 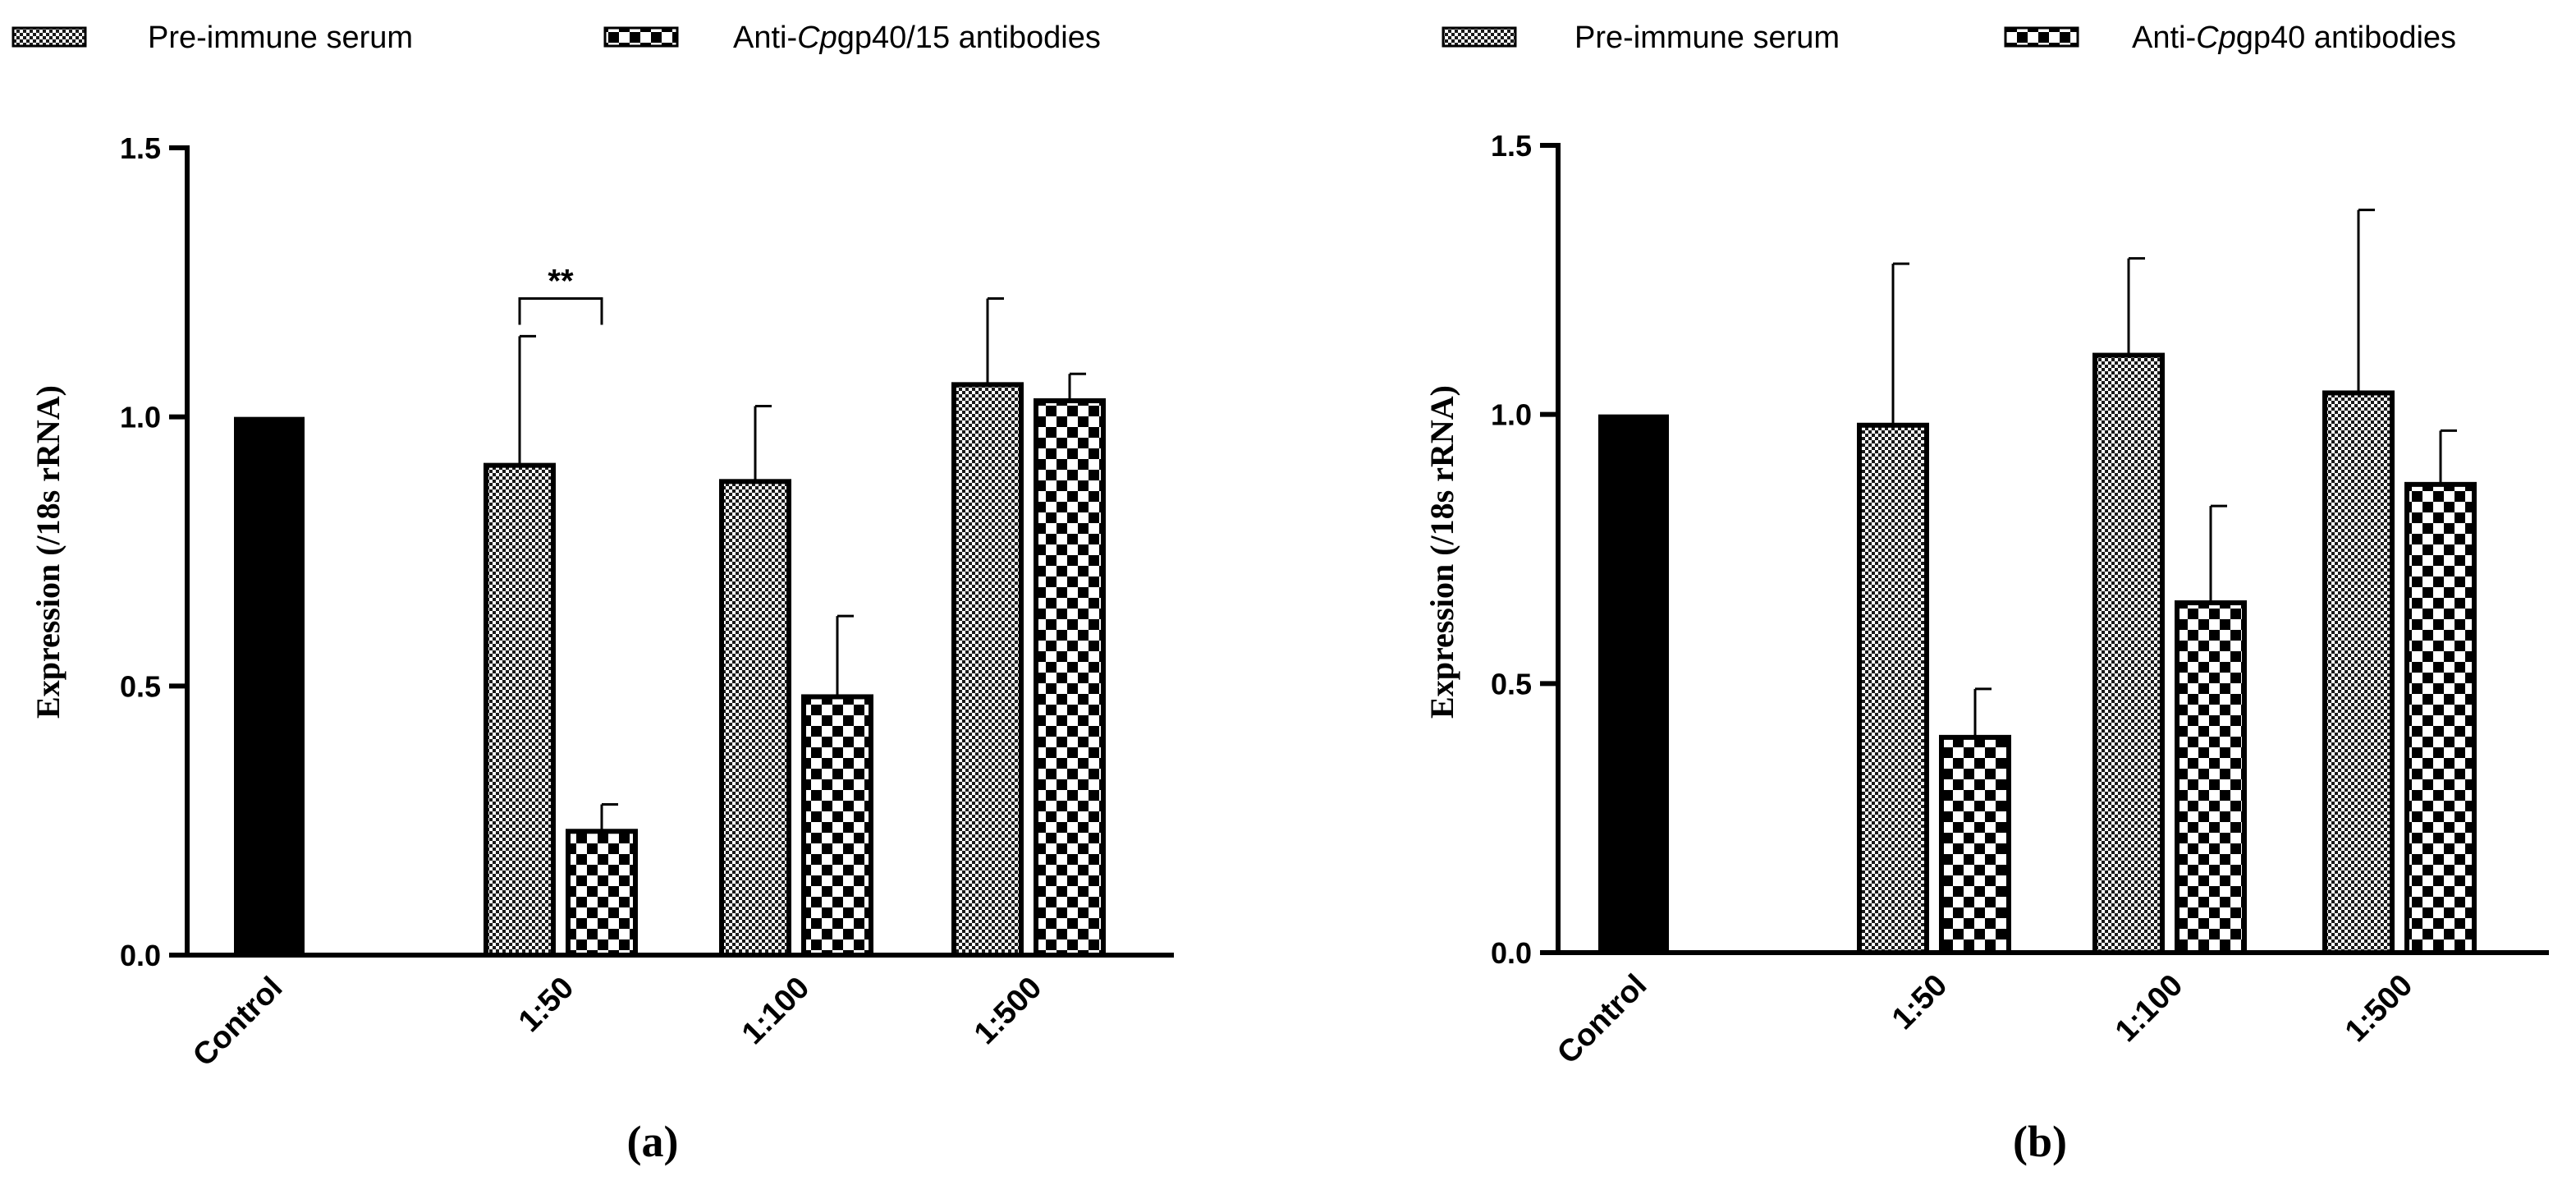 I want to click on legend-label-1: Anti-Cpgp40 antibodies, so click(x=2294, y=38).